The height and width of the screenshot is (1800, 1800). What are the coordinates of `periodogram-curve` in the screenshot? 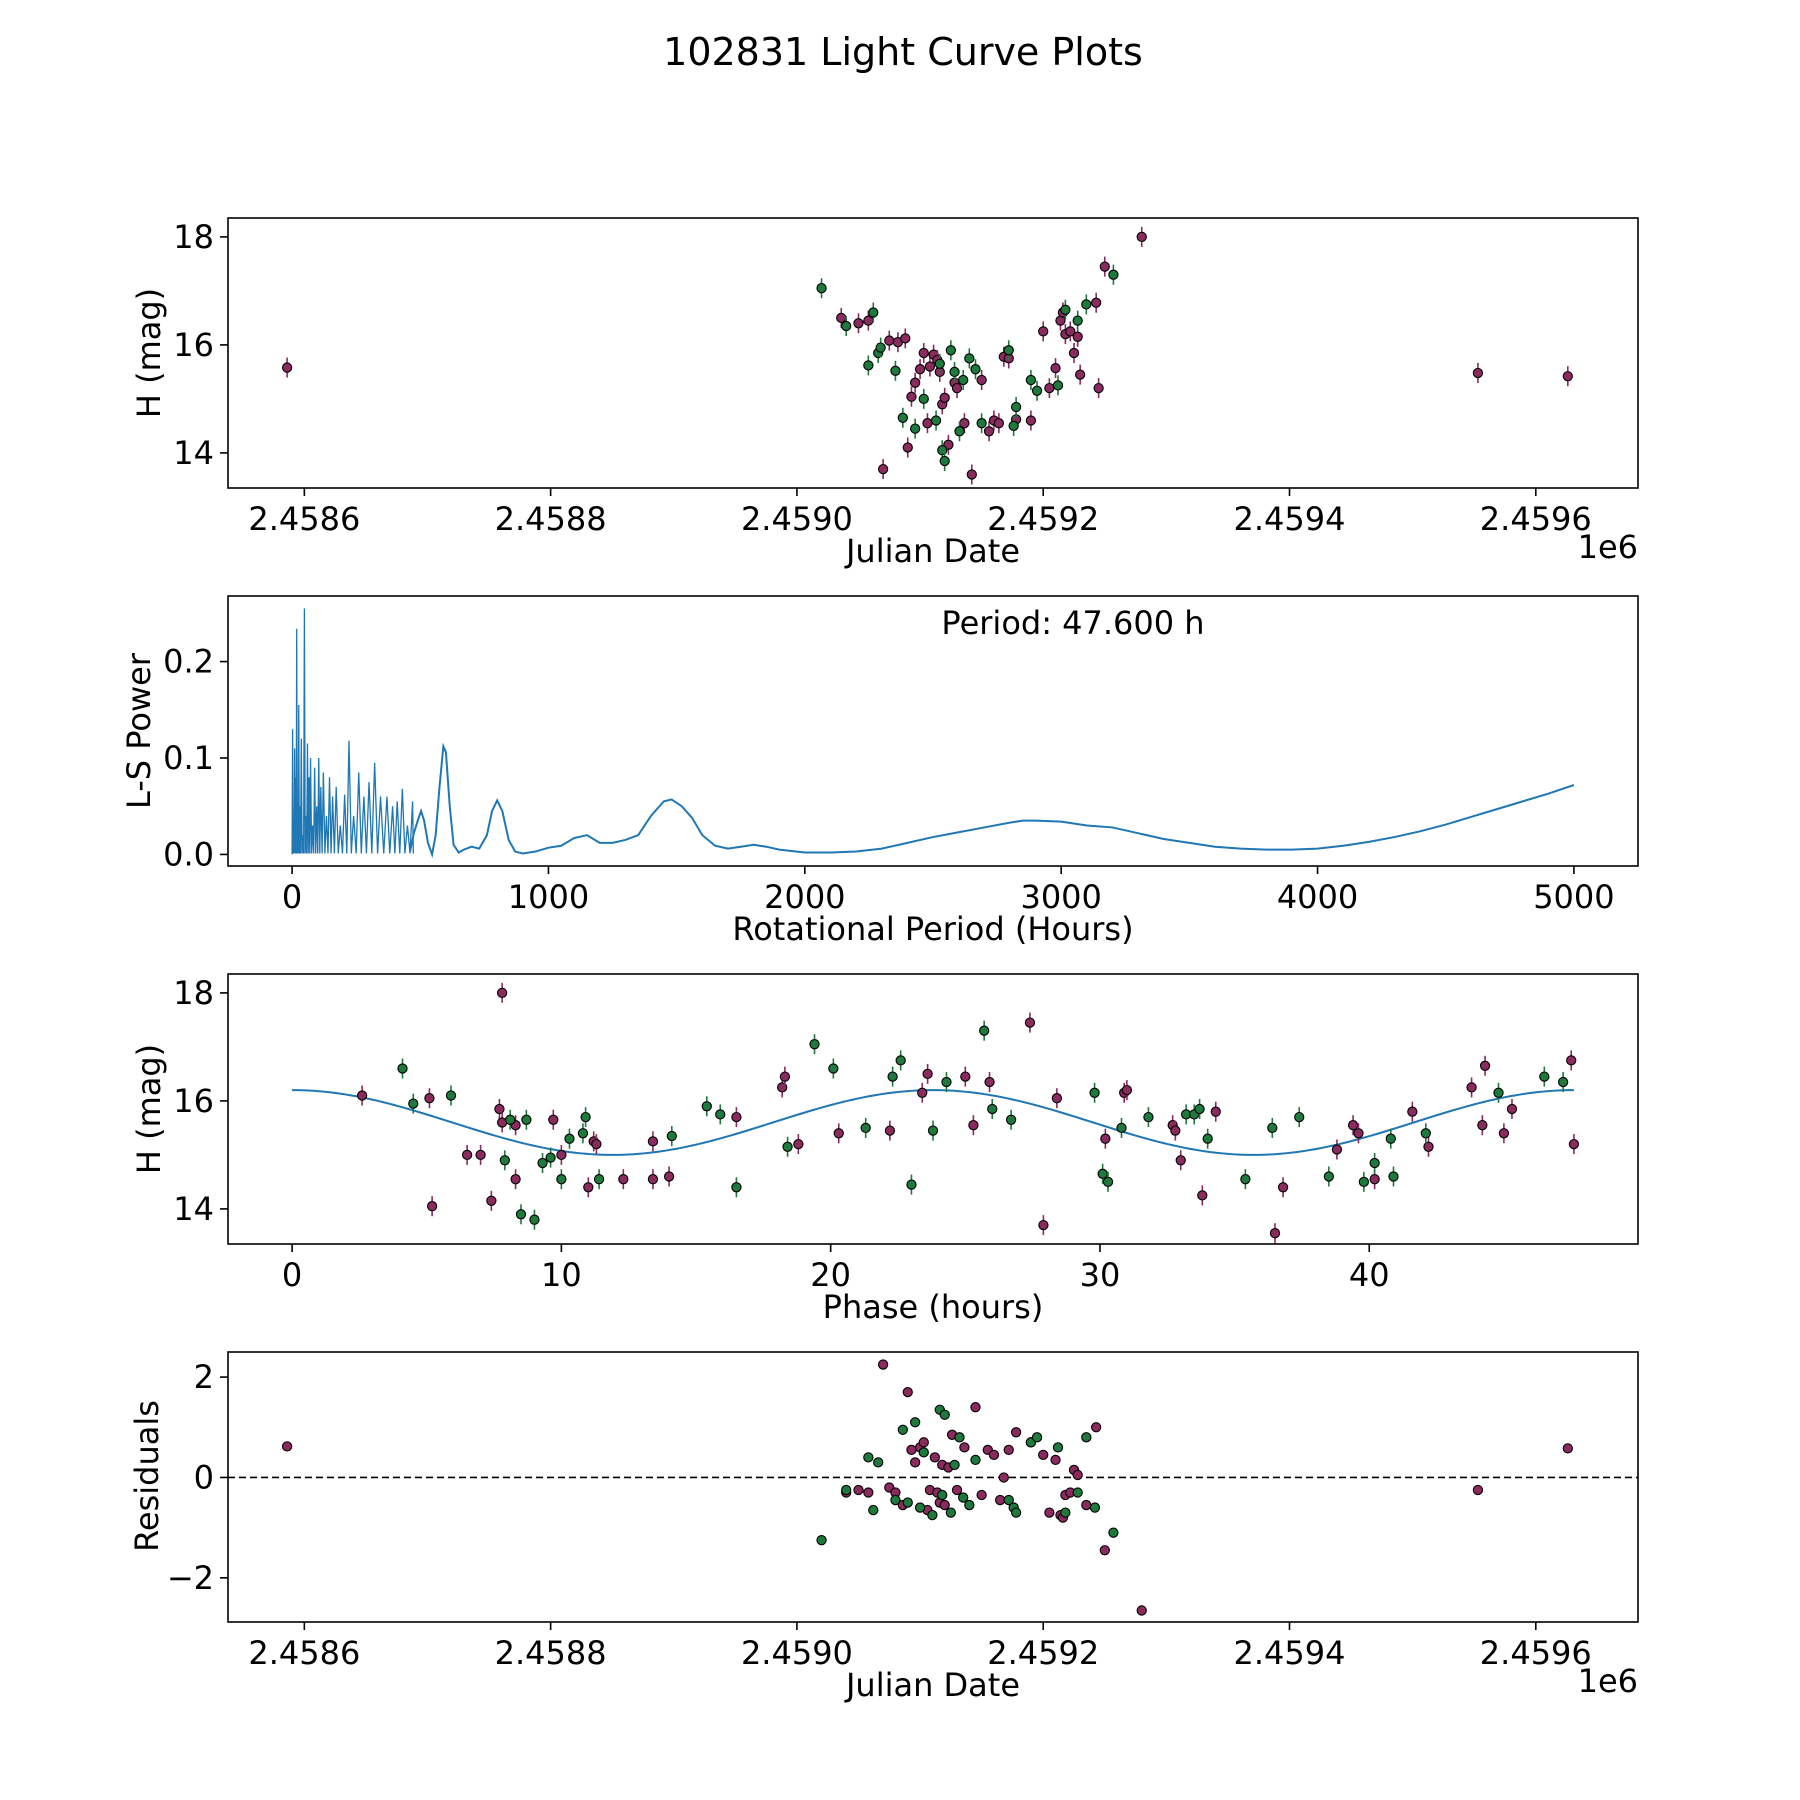 It's located at (992, 800).